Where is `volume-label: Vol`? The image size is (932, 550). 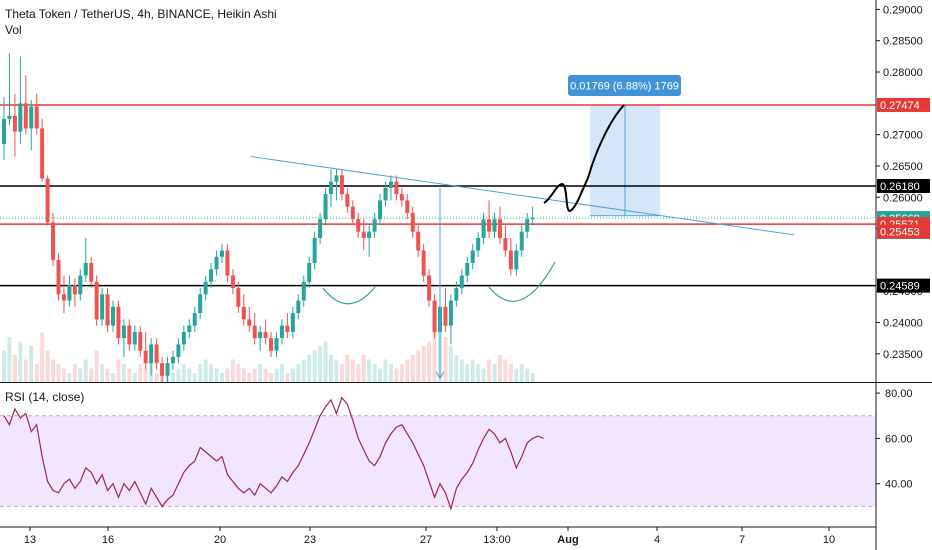
volume-label: Vol is located at coordinates (13, 30).